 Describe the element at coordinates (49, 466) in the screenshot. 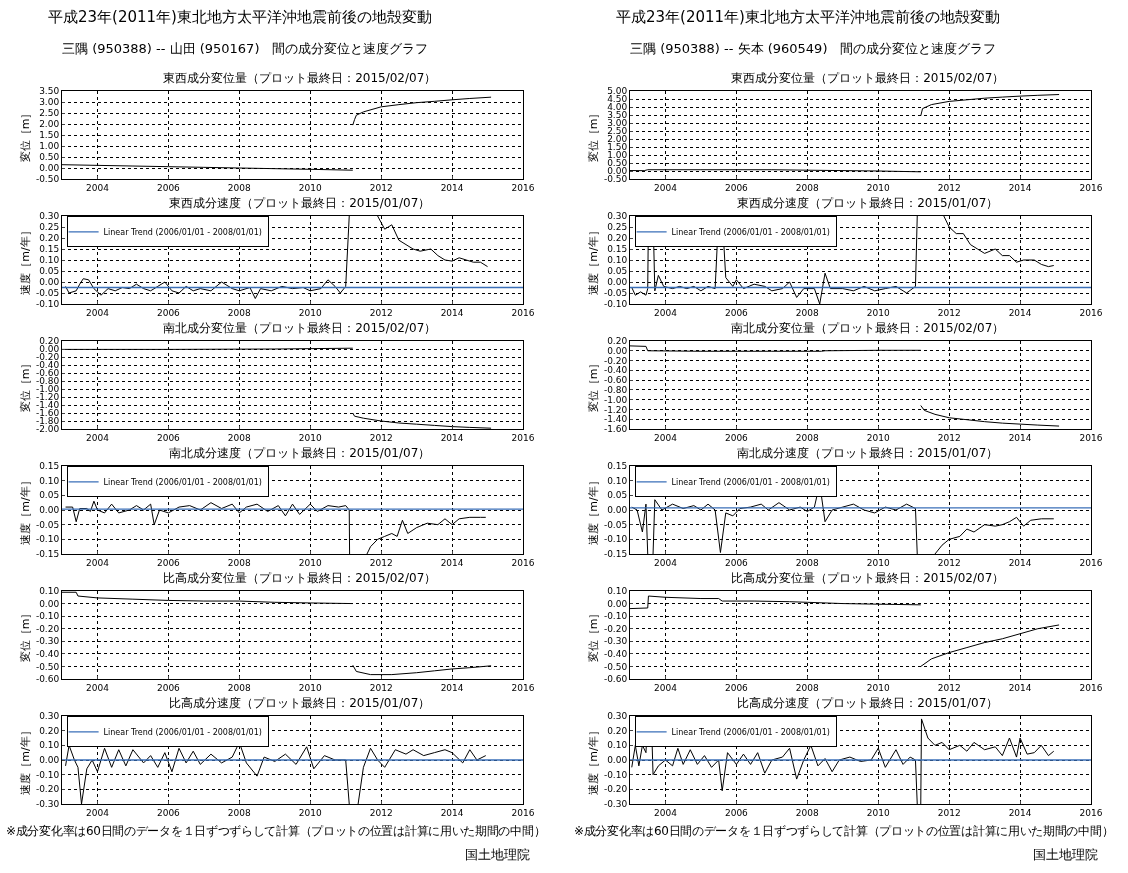

I see `y-tick-label: 0.15` at that location.